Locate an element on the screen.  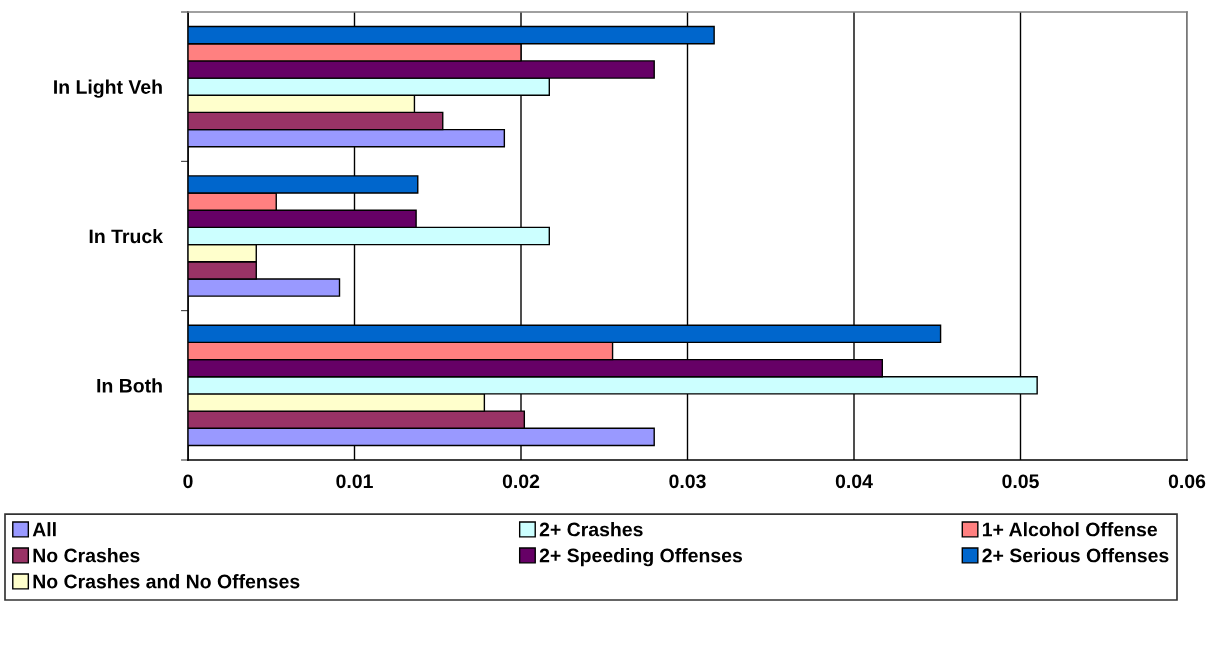
legend-label: 2+ Speeding Offenses is located at coordinates (641, 557).